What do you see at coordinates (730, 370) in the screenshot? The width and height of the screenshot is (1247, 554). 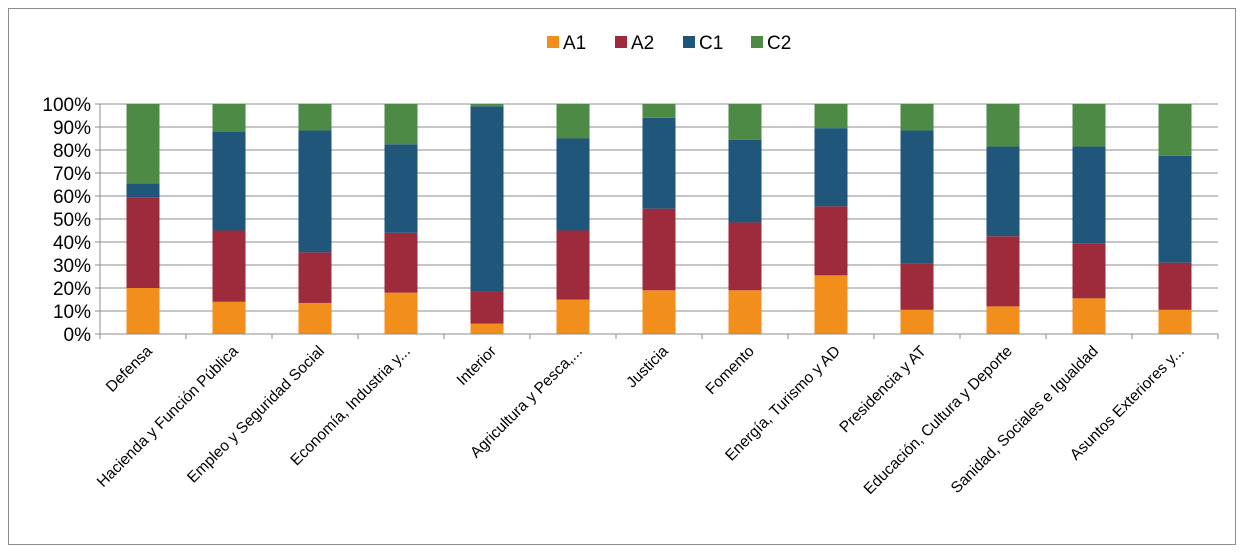 I see `x-category-label: Fomento` at bounding box center [730, 370].